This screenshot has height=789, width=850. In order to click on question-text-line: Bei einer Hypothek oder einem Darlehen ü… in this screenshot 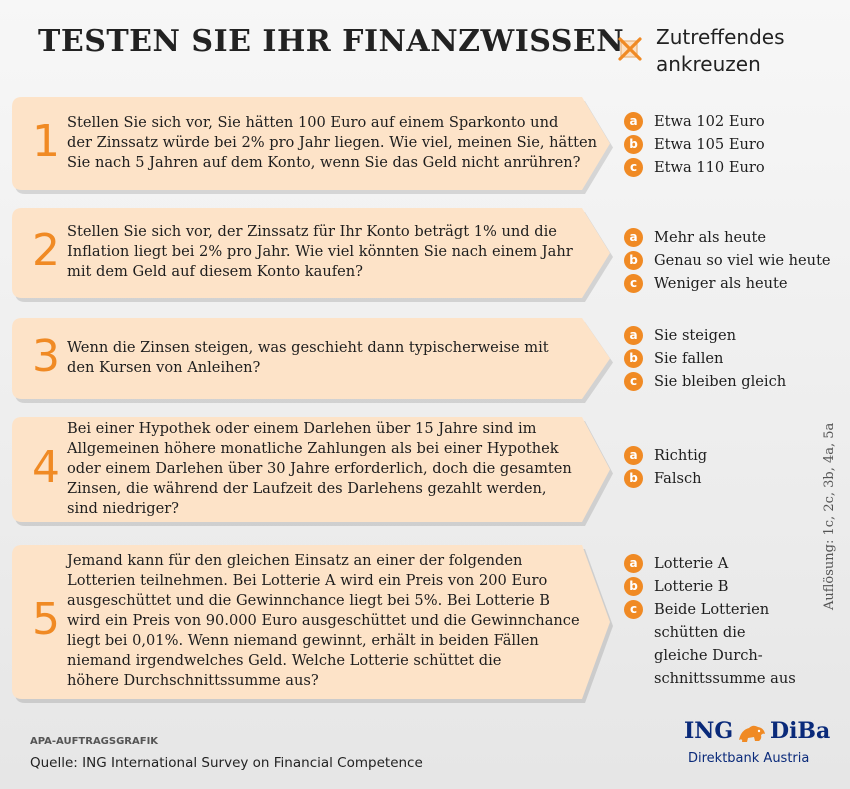, I will do `click(302, 428)`.